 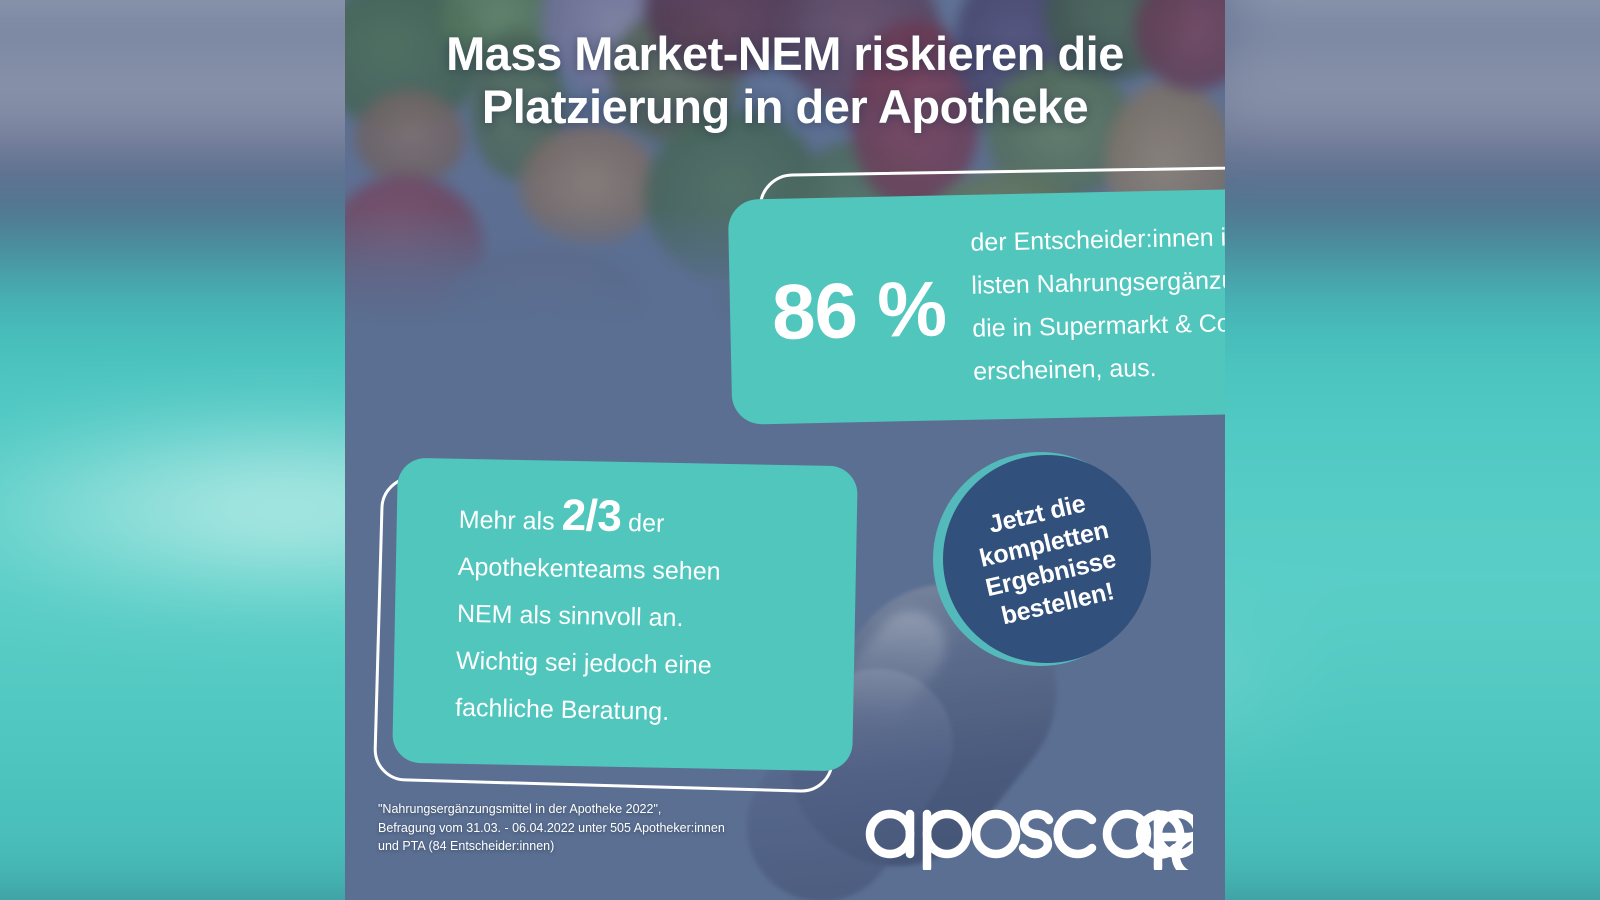 What do you see at coordinates (506, 520) in the screenshot?
I see `card2-lead: Mehr als` at bounding box center [506, 520].